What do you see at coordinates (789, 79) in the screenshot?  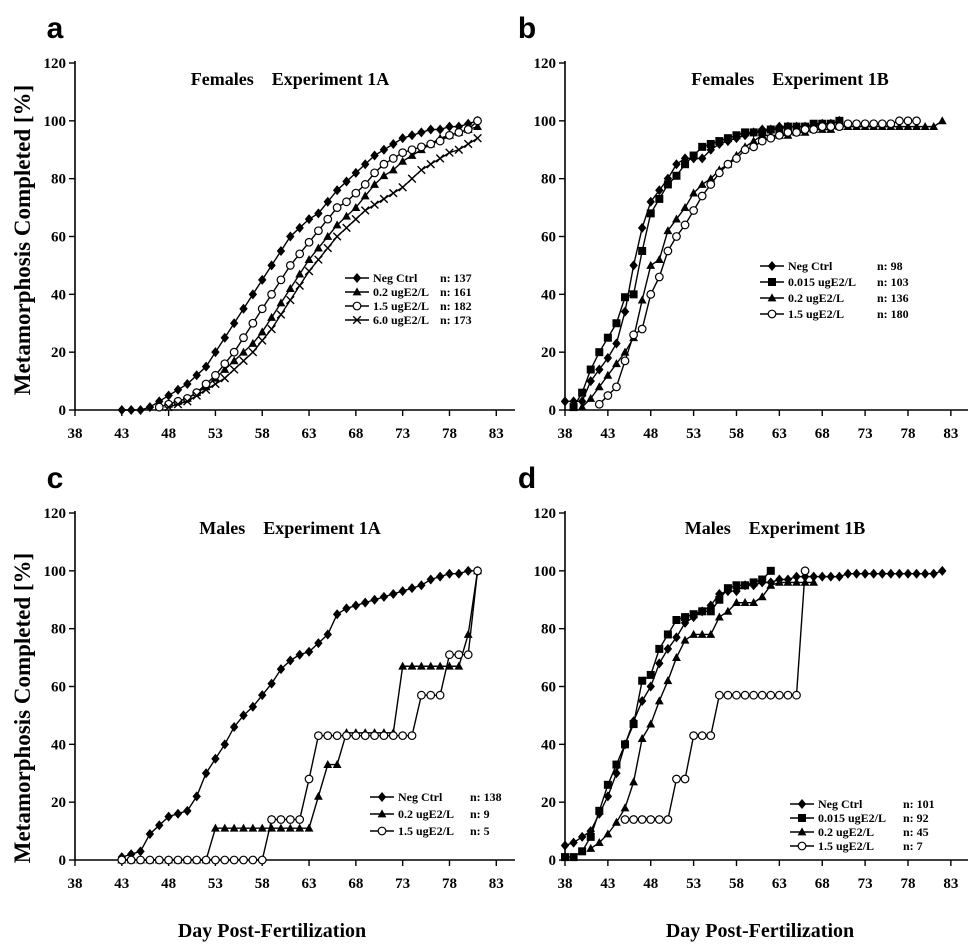 I see `panel-title: Females Experiment 1B` at bounding box center [789, 79].